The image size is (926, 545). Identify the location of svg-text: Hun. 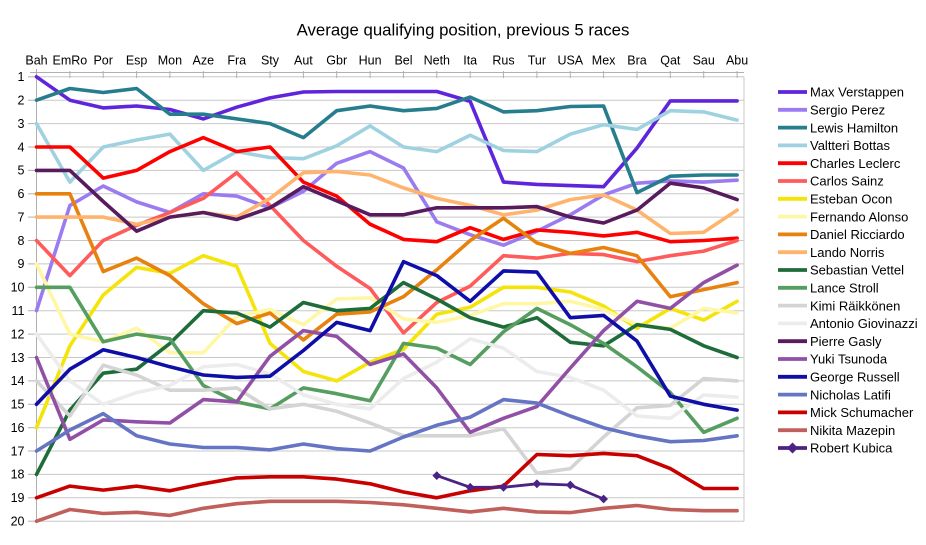
(370, 61).